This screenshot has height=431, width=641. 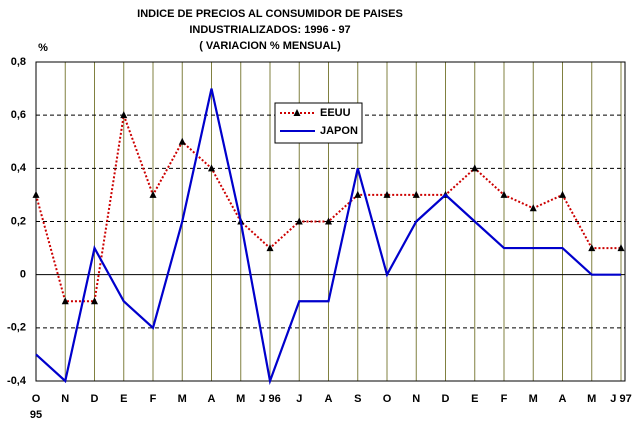 I want to click on y-tick-label: -0,2, so click(x=16, y=328).